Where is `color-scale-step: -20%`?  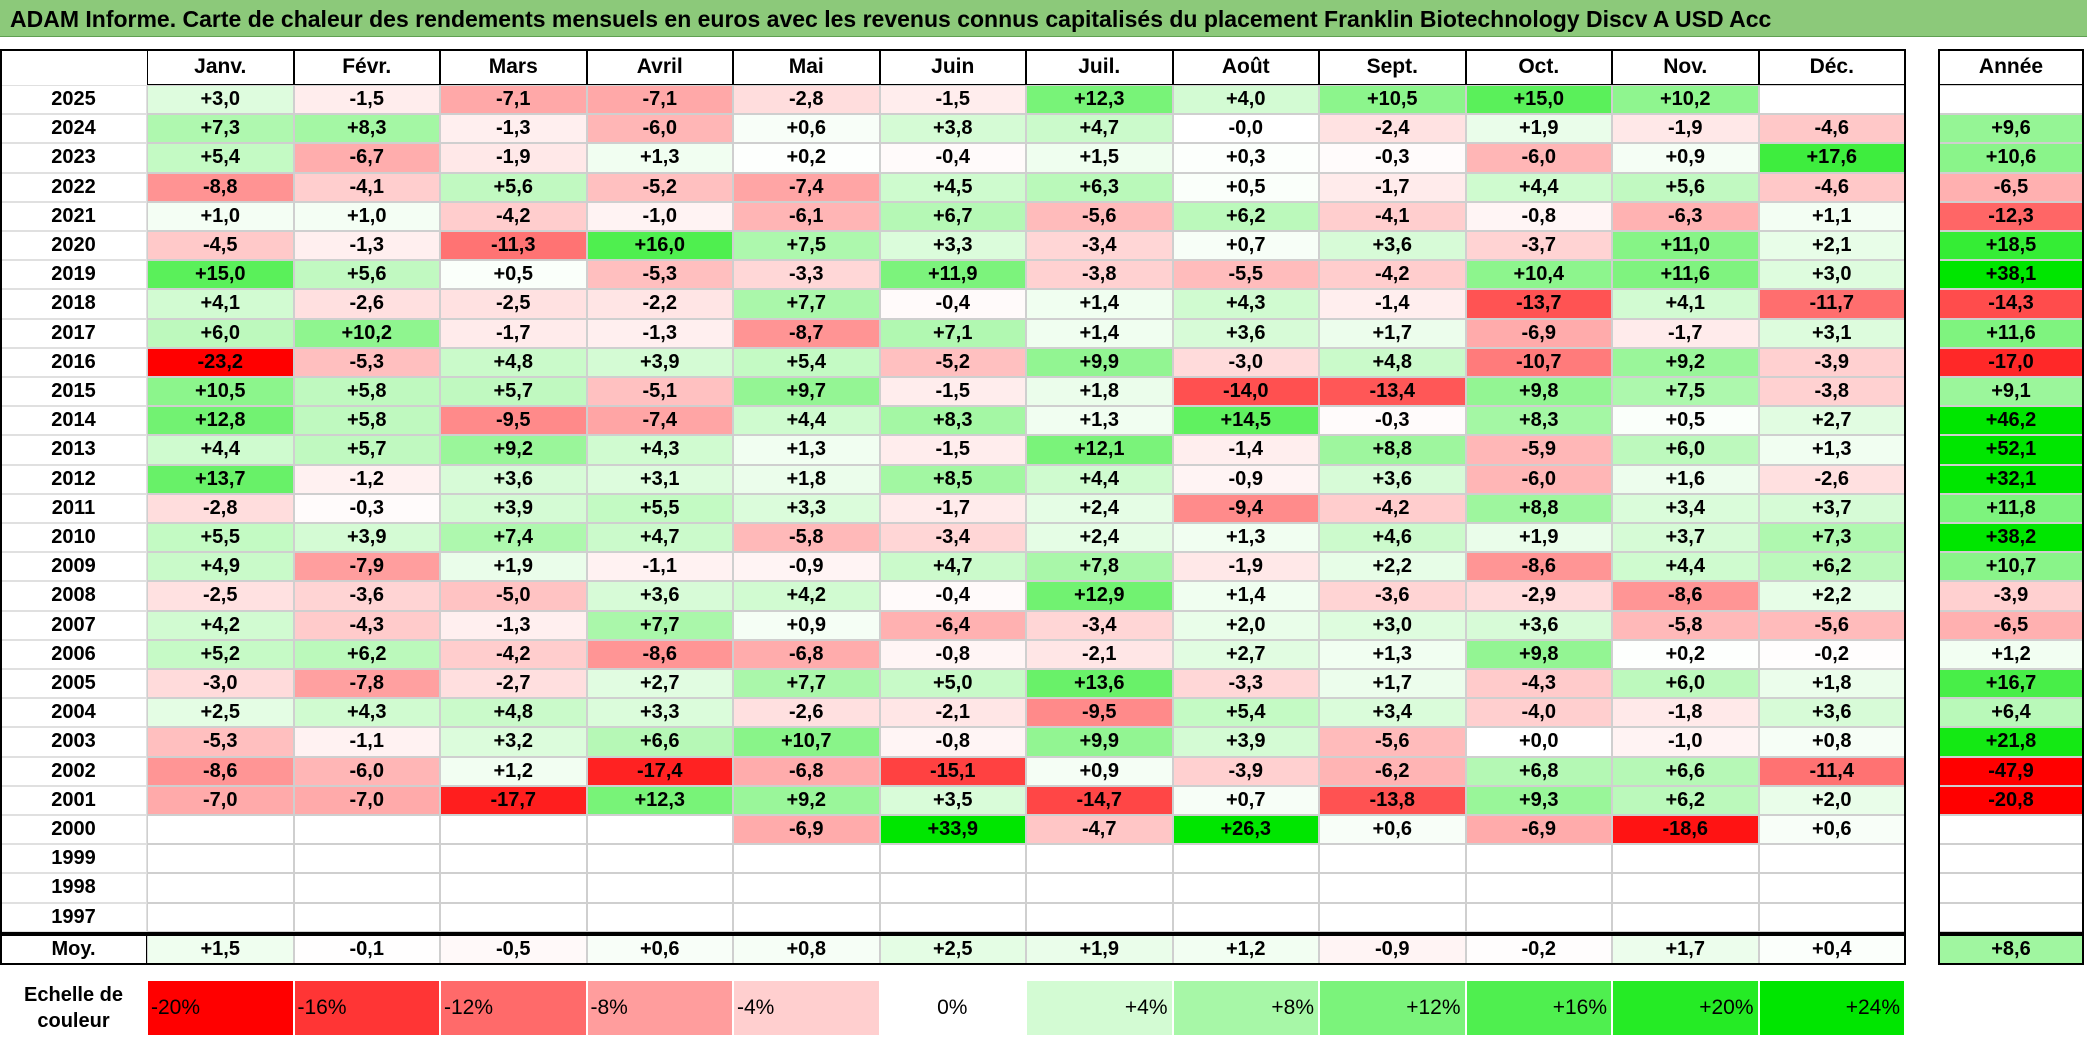
color-scale-step: -20% is located at coordinates (220, 1008).